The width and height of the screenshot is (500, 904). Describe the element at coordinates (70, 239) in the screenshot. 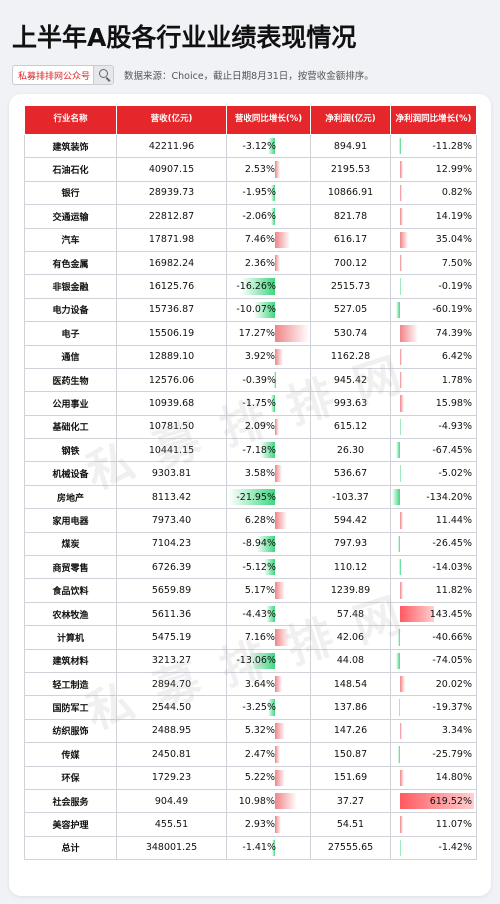

I see `industry-name: 汽车` at that location.